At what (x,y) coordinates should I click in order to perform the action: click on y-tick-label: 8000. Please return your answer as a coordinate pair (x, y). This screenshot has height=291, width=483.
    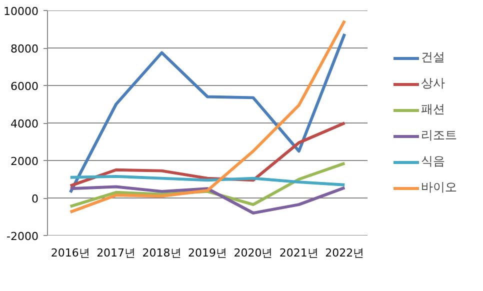
    Looking at the image, I should click on (24, 49).